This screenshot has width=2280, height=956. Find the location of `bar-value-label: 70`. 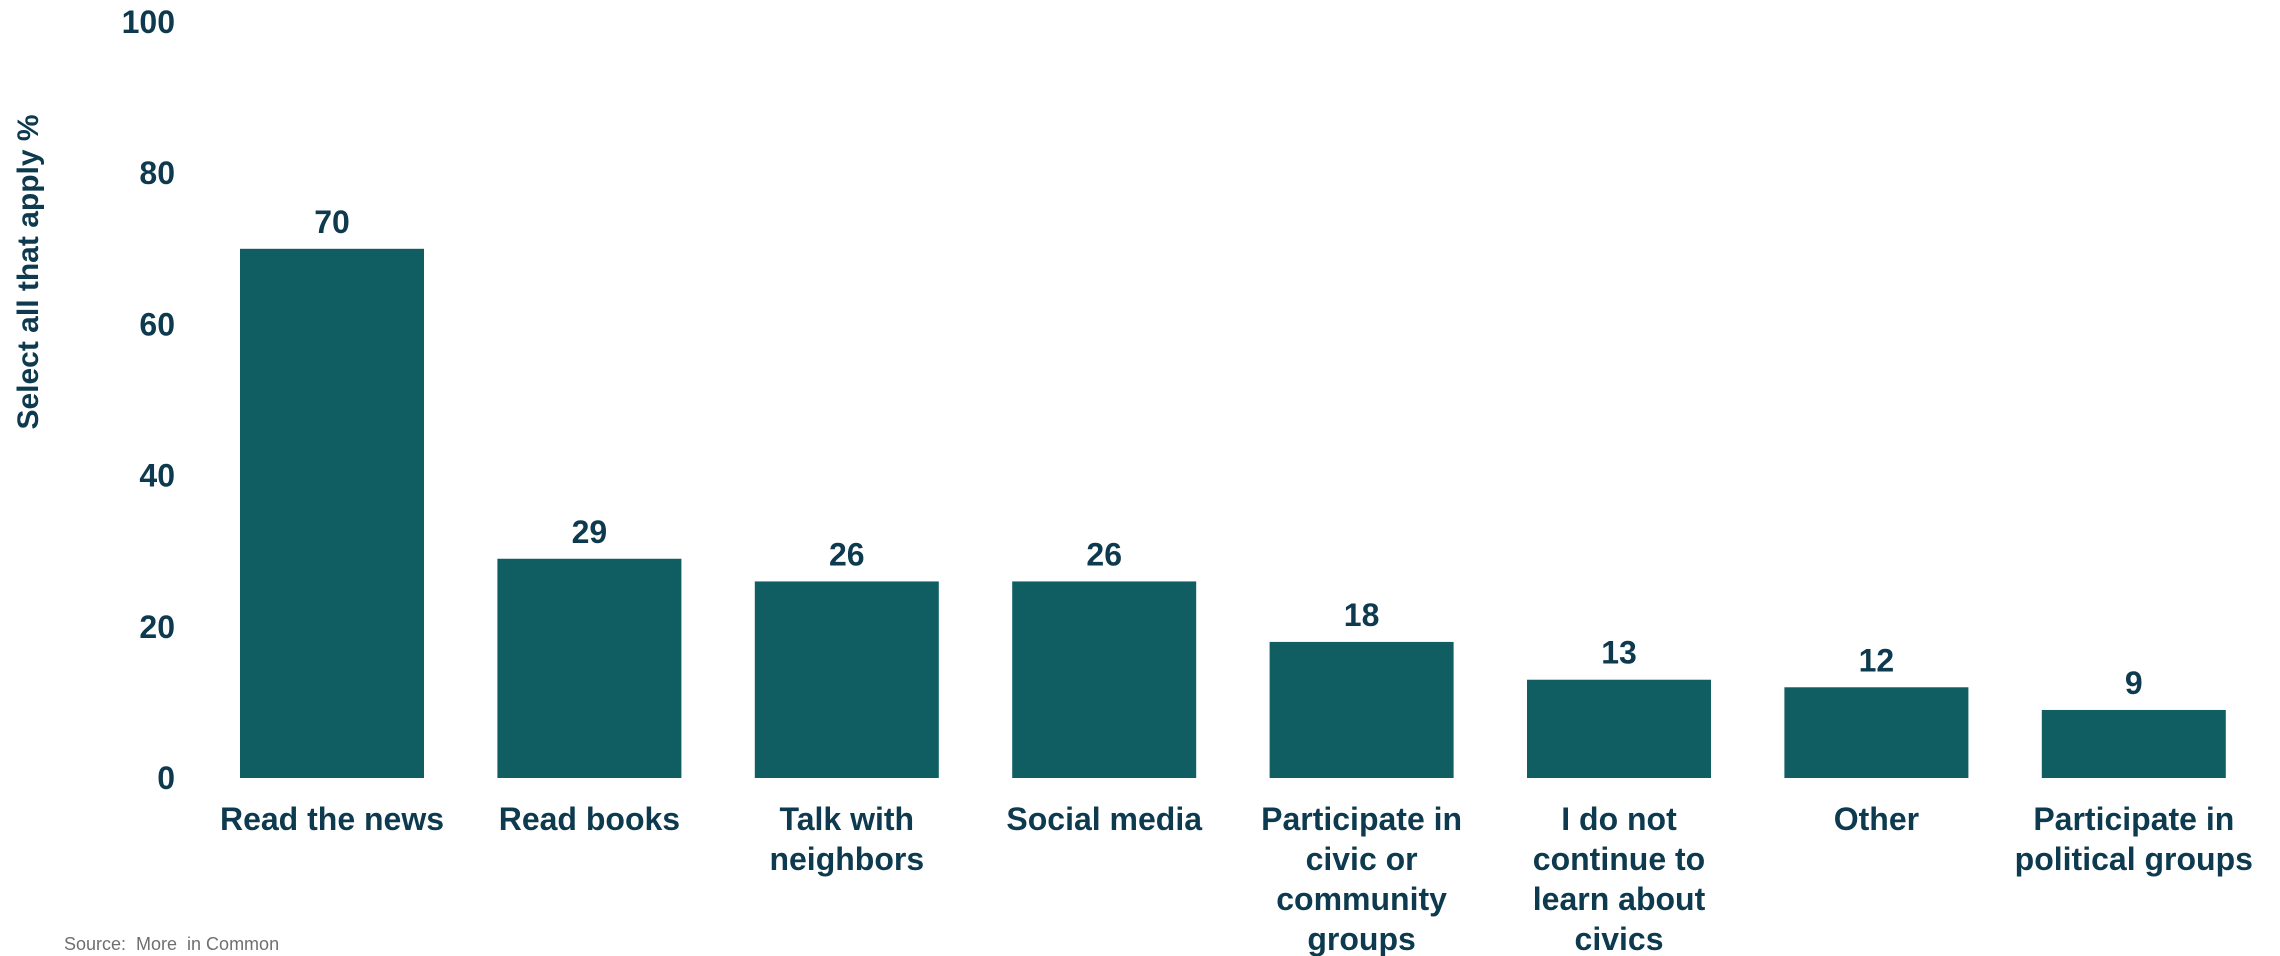

bar-value-label: 70 is located at coordinates (332, 222).